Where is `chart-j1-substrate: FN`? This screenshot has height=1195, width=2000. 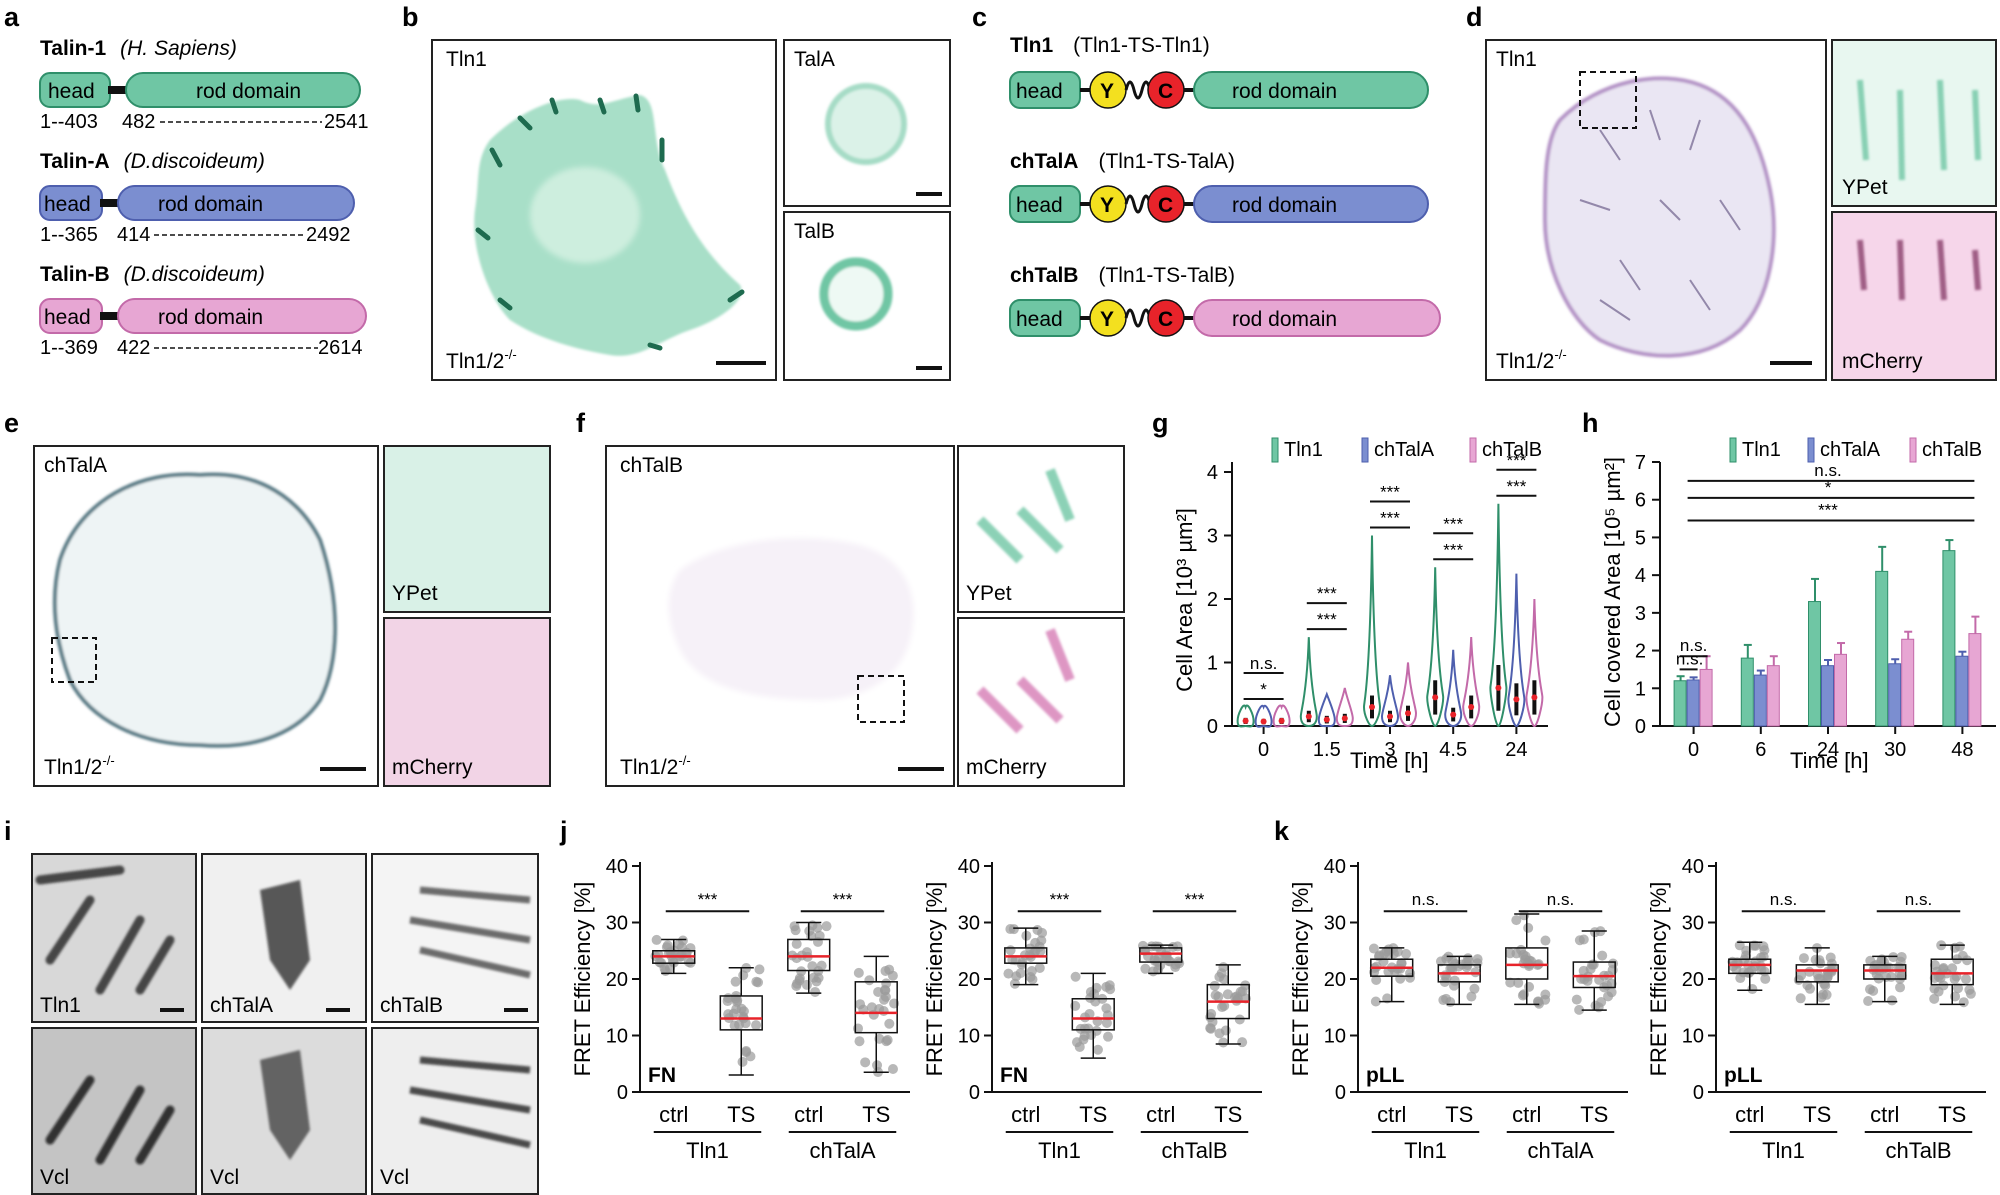
chart-j1-substrate: FN is located at coordinates (662, 1075).